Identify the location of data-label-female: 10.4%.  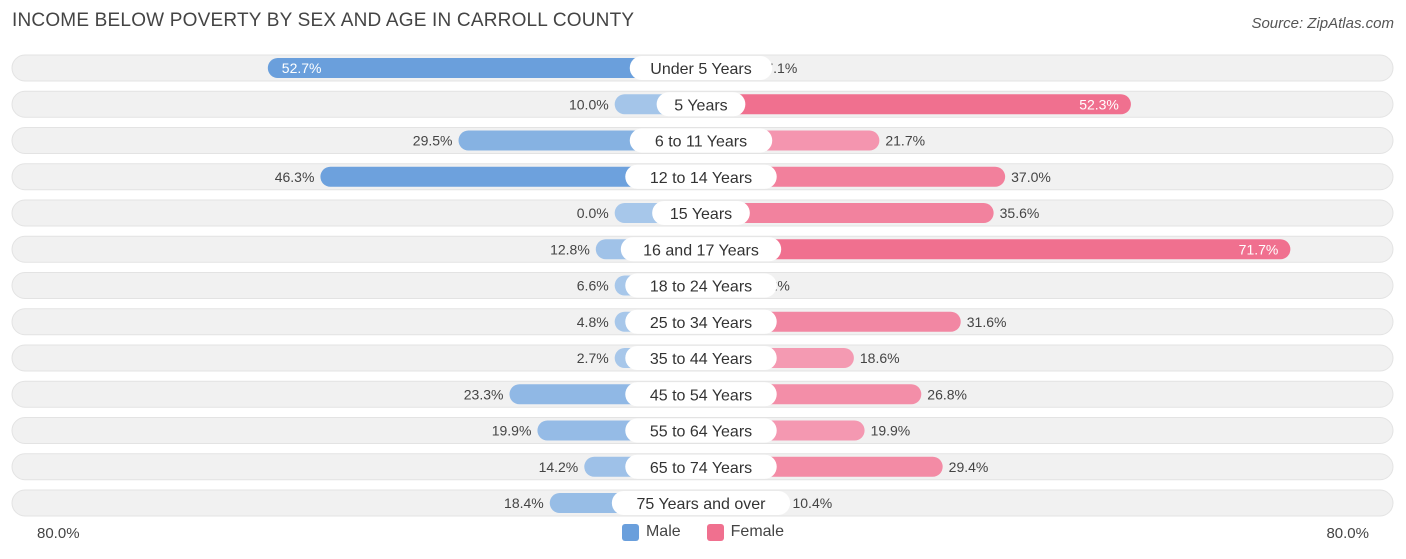
(812, 503).